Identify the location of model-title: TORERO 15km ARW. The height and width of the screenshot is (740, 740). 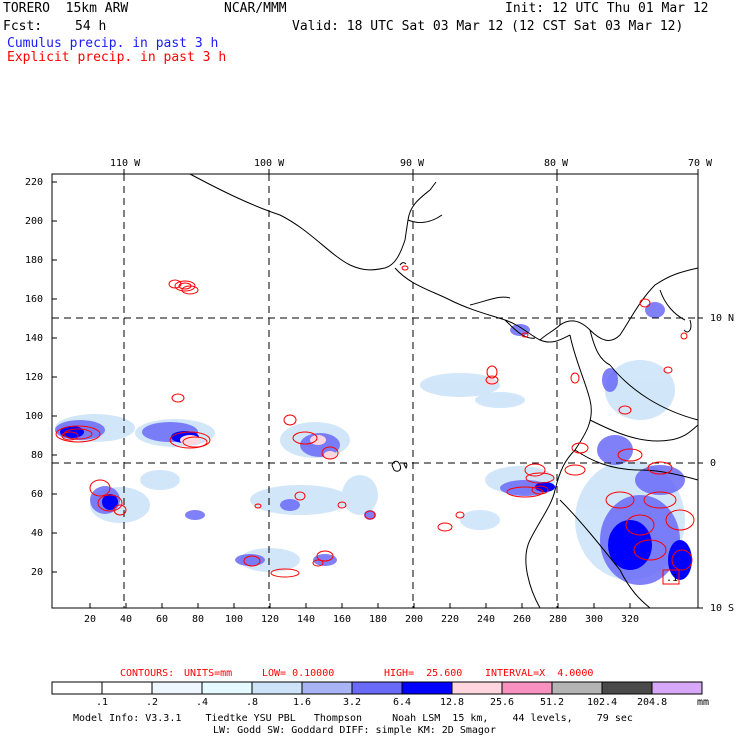
(66, 8).